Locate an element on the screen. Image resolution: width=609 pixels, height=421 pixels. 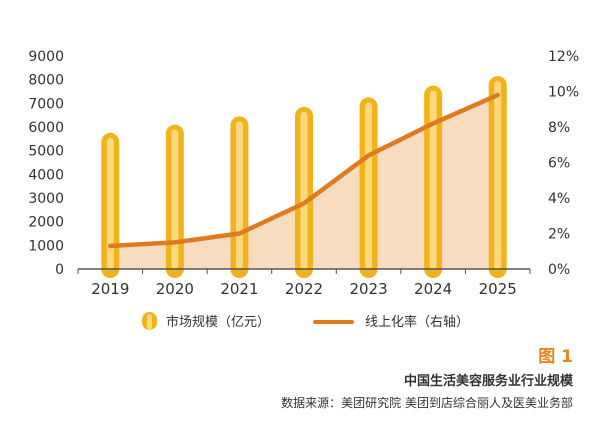
x-tick-label: 2019 is located at coordinates (110, 289).